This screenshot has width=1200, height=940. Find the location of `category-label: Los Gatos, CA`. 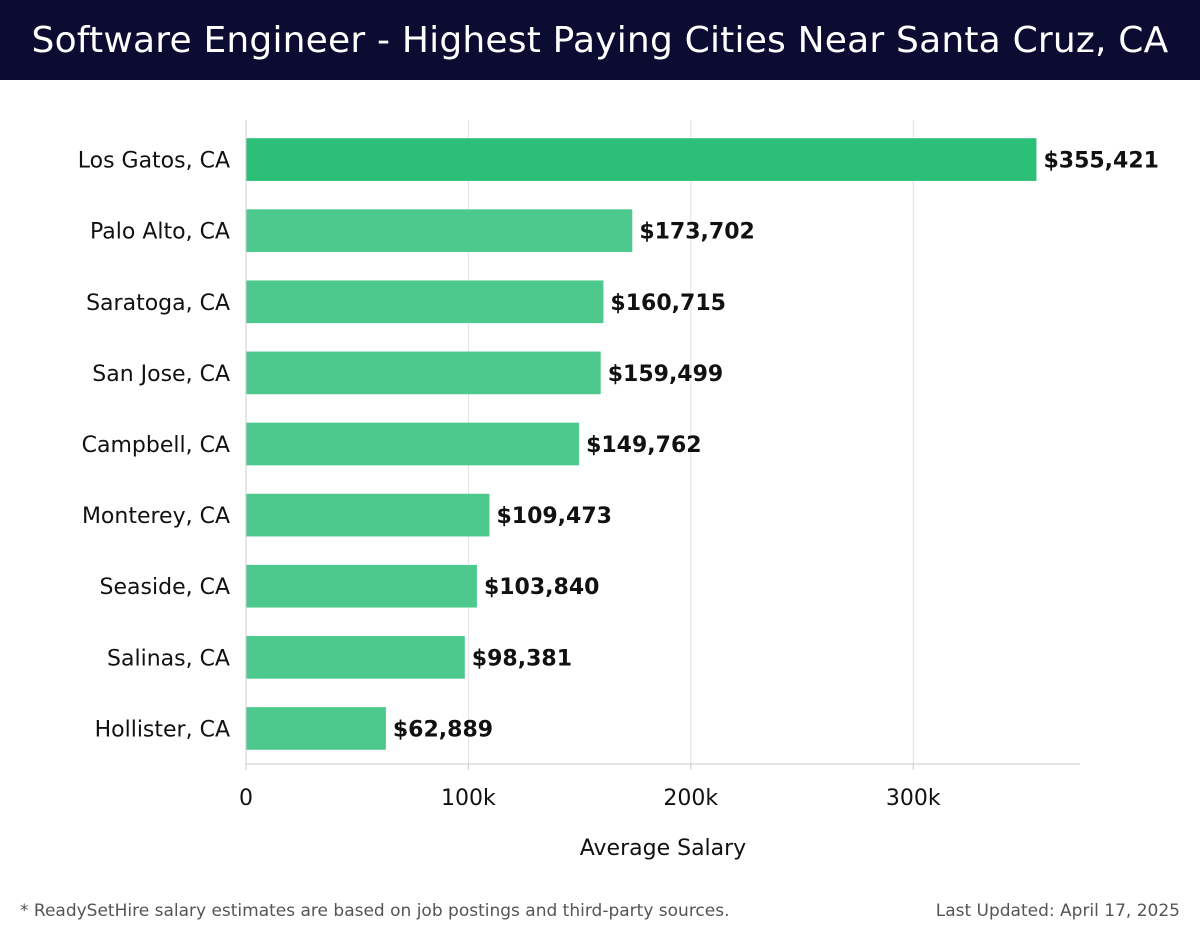

category-label: Los Gatos, CA is located at coordinates (154, 161).